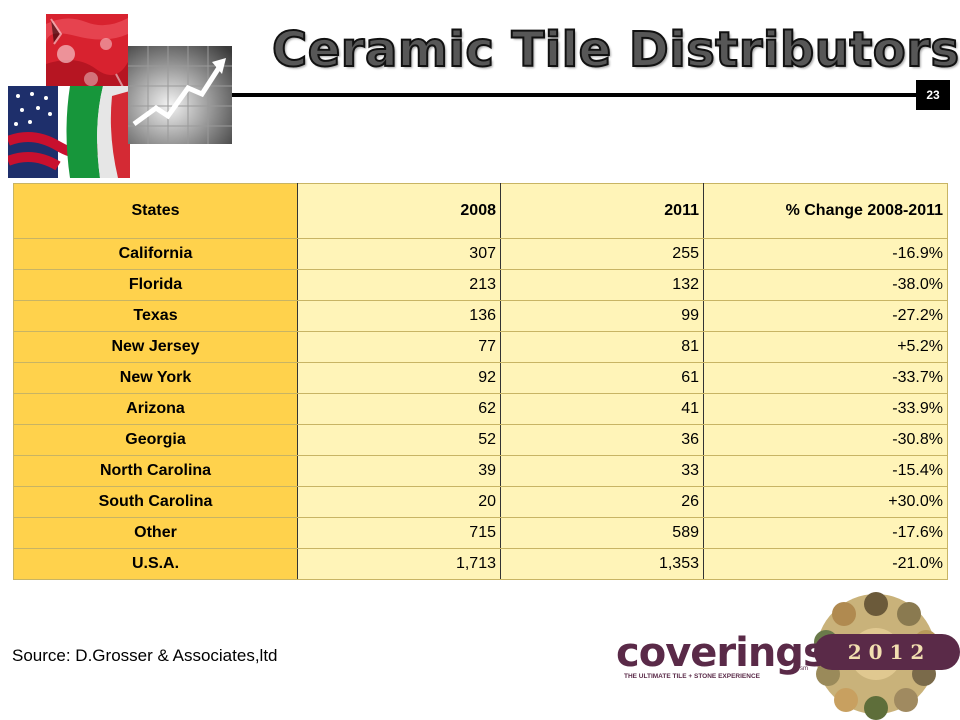  Describe the element at coordinates (155, 347) in the screenshot. I see `cell-state: New Jersey` at that location.